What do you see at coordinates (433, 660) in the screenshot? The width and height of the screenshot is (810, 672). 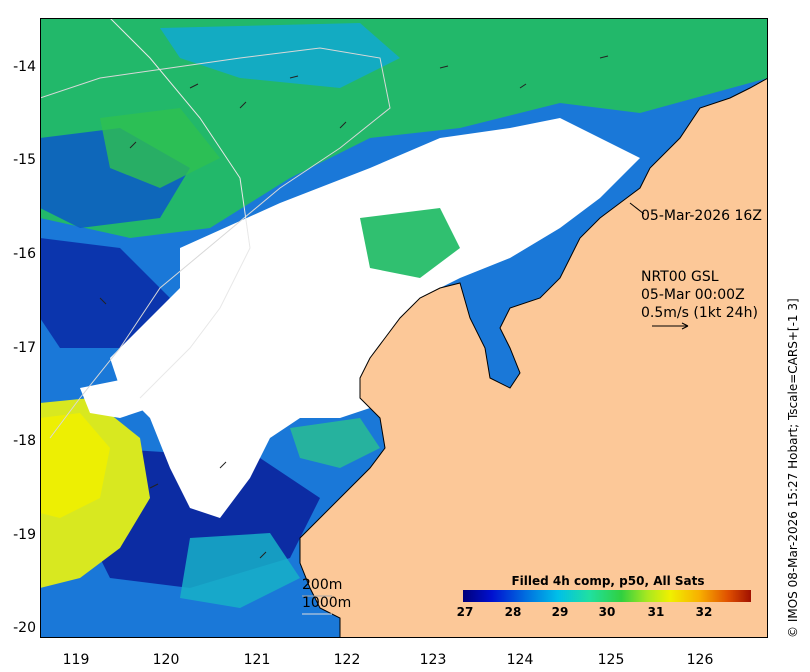 I see `x-tick-label: 123` at bounding box center [433, 660].